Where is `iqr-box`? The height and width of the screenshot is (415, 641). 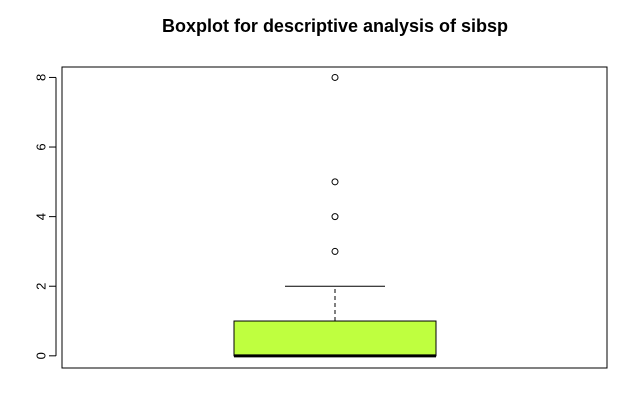 iqr-box is located at coordinates (335, 338).